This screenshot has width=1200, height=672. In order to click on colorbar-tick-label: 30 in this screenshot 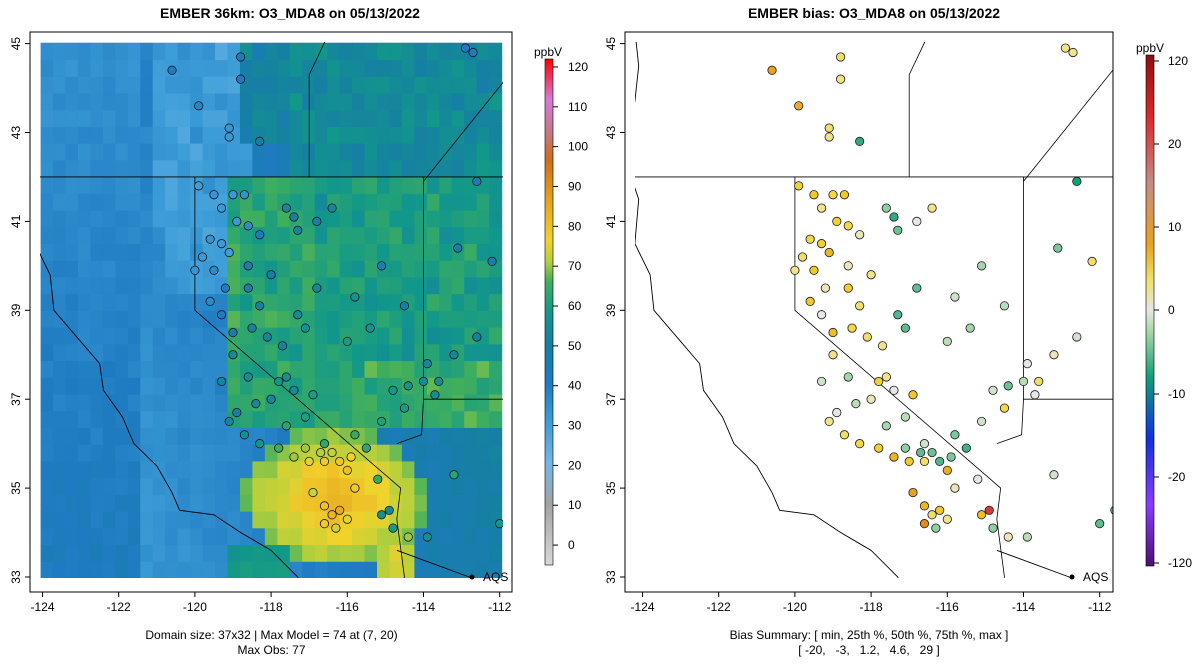, I will do `click(575, 426)`.